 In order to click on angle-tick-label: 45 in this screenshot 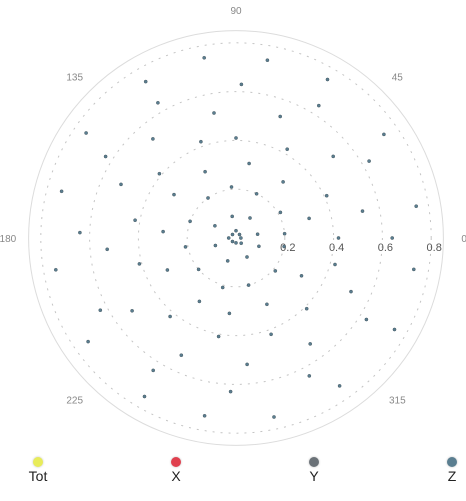, I will do `click(398, 78)`.